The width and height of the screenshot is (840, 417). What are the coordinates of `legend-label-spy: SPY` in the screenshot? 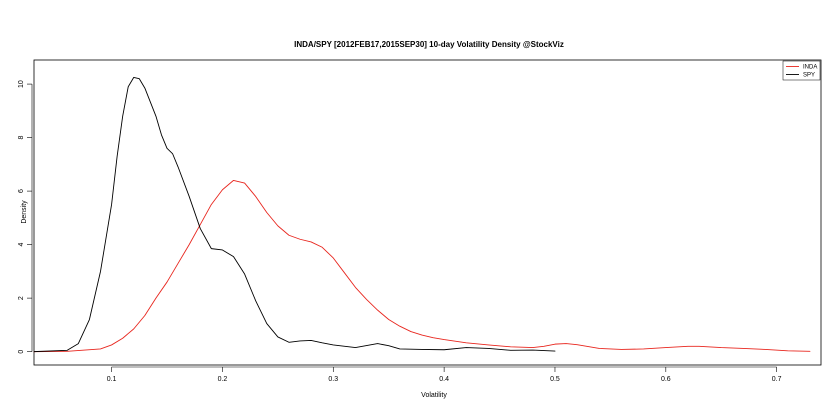 It's located at (809, 76).